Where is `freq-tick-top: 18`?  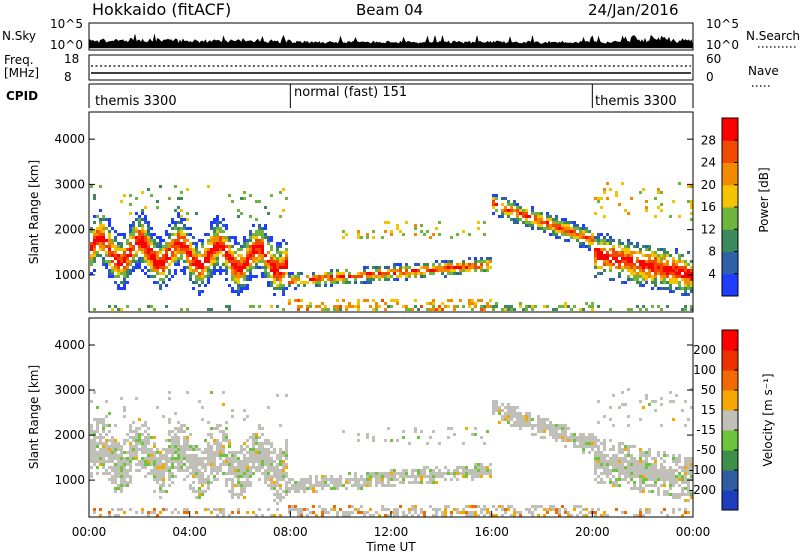 freq-tick-top: 18 is located at coordinates (71, 59).